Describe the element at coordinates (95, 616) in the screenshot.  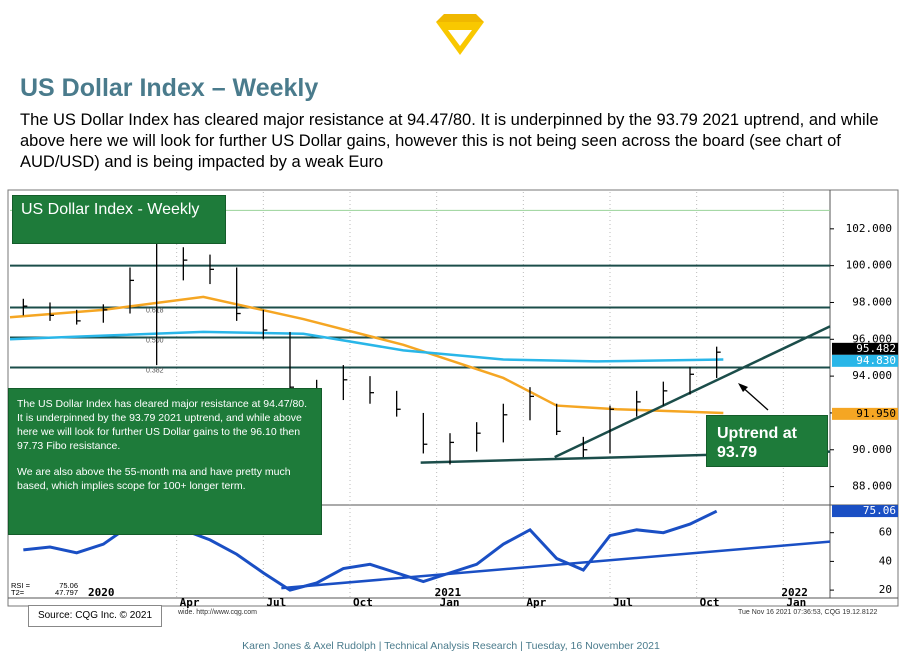
I see `source-box: Source: CQG Inc. © 2021` at that location.